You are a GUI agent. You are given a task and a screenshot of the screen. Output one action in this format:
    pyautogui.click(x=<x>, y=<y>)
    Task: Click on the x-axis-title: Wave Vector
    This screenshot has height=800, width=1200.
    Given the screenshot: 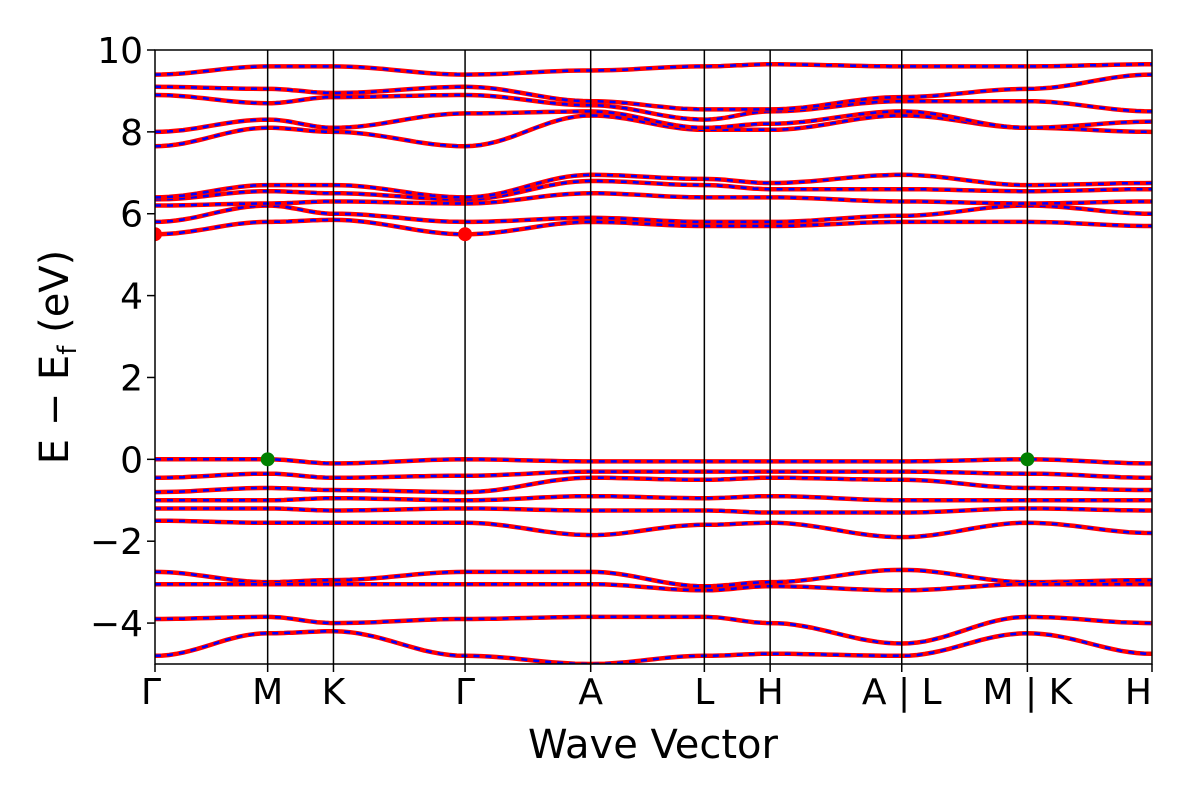 What is the action you would take?
    pyautogui.click(x=653, y=745)
    